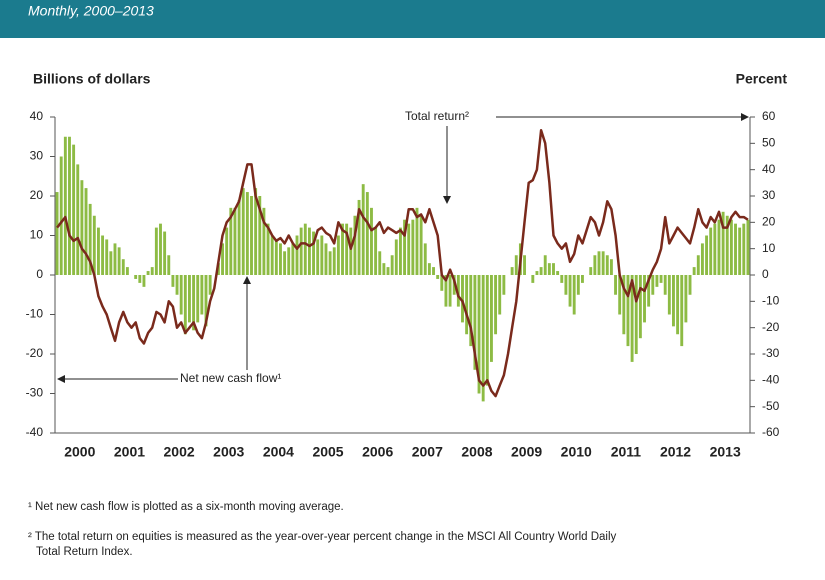  I want to click on x-tick-label: 2009, so click(526, 452).